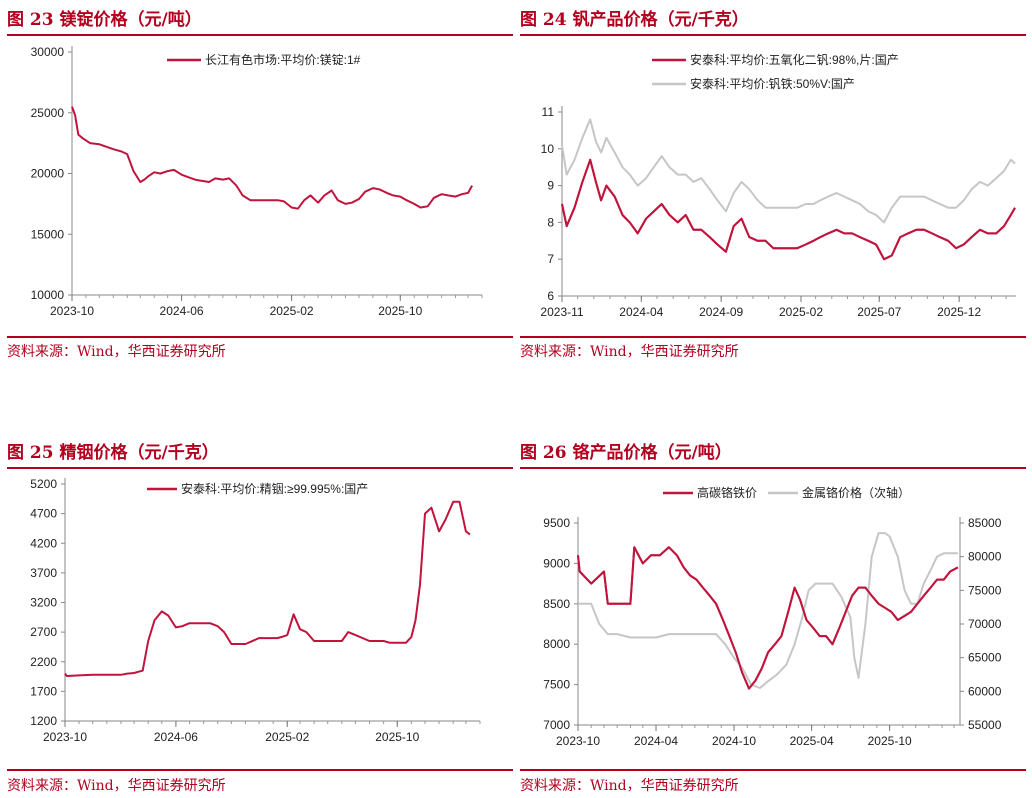 The width and height of the screenshot is (1032, 798). What do you see at coordinates (856, 492) in the screenshot?
I see `legend-label: 金属铬价格（次轴）` at bounding box center [856, 492].